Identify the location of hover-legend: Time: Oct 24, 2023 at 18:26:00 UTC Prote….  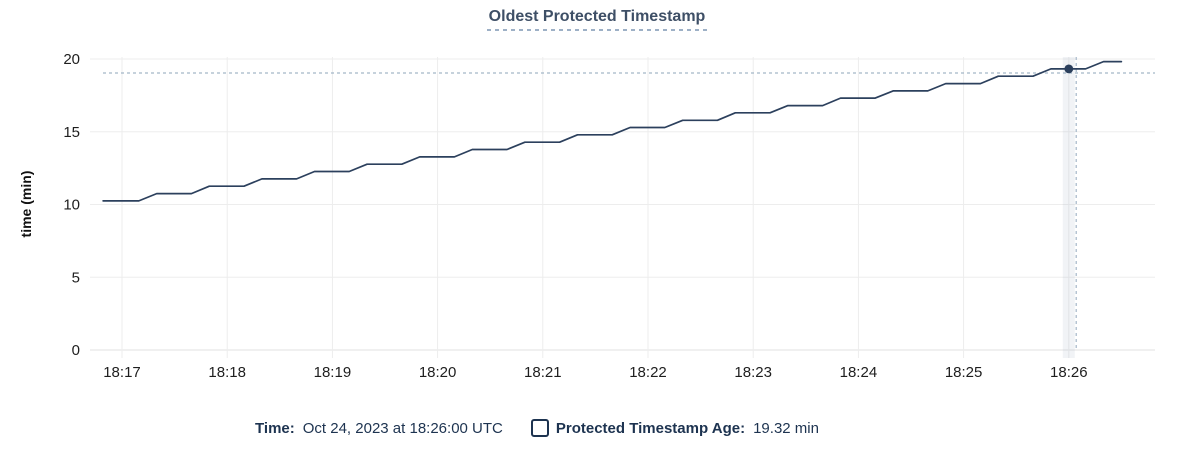
(597, 428).